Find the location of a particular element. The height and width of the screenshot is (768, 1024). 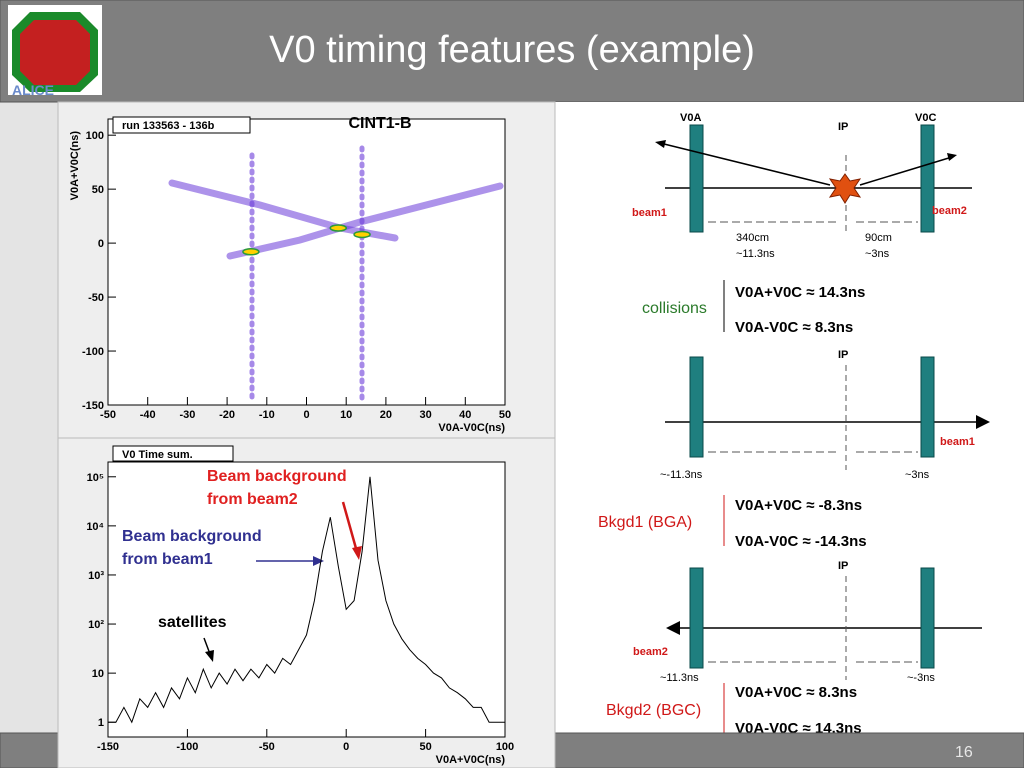

y-tick-label: -100 is located at coordinates (93, 352).